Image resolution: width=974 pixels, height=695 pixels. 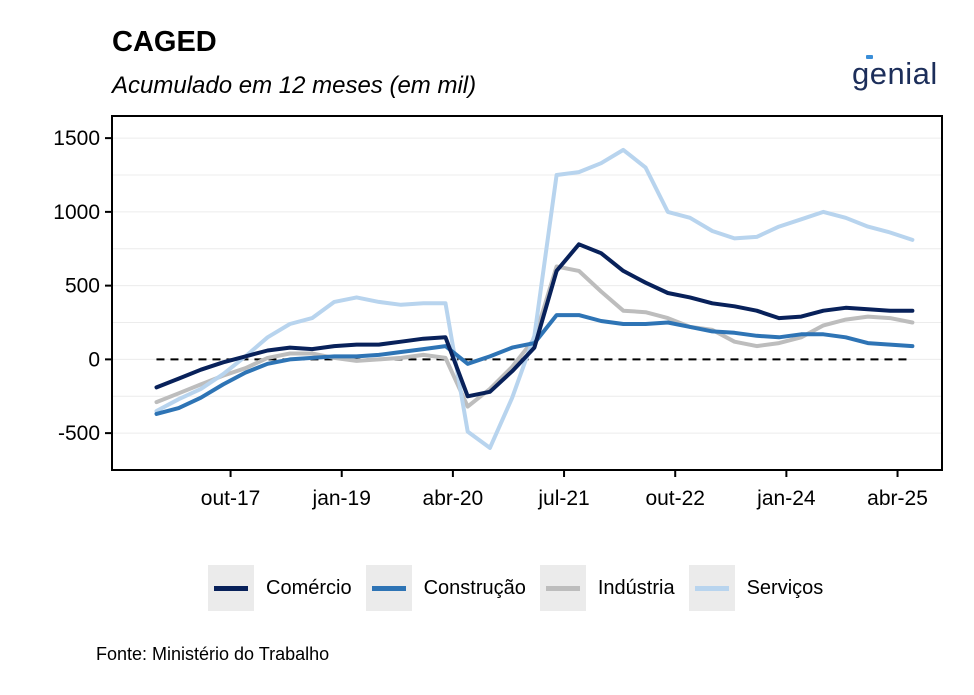 I want to click on legend-item-servicos: Serviços, so click(x=756, y=588).